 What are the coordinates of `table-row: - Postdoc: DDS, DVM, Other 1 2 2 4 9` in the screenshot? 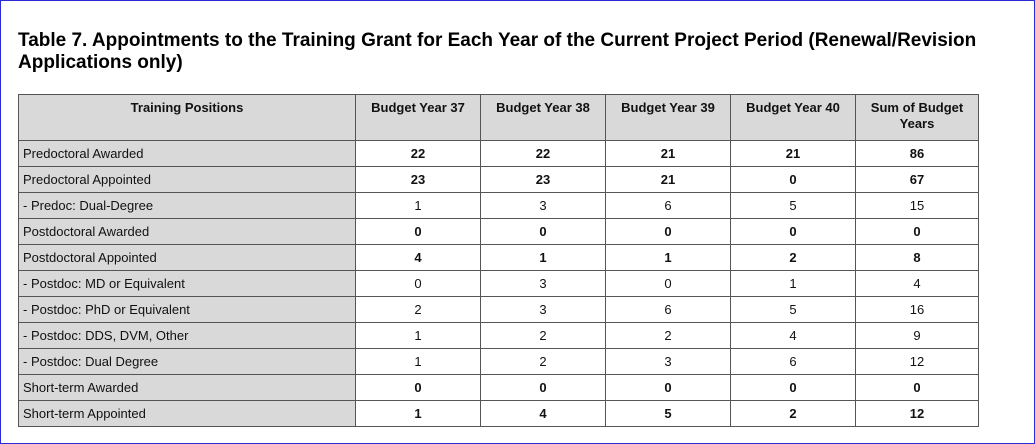 It's located at (498, 335).